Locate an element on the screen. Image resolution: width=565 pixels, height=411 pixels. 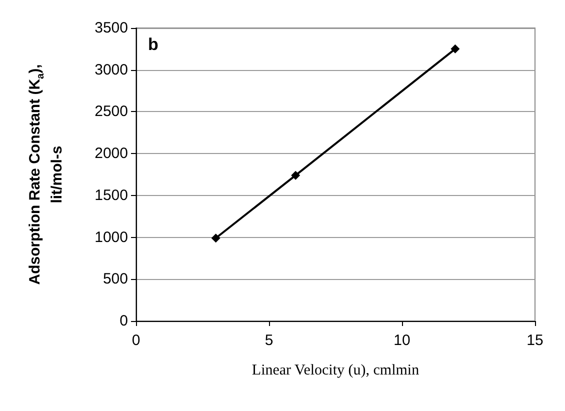
annotation: b is located at coordinates (153, 44).